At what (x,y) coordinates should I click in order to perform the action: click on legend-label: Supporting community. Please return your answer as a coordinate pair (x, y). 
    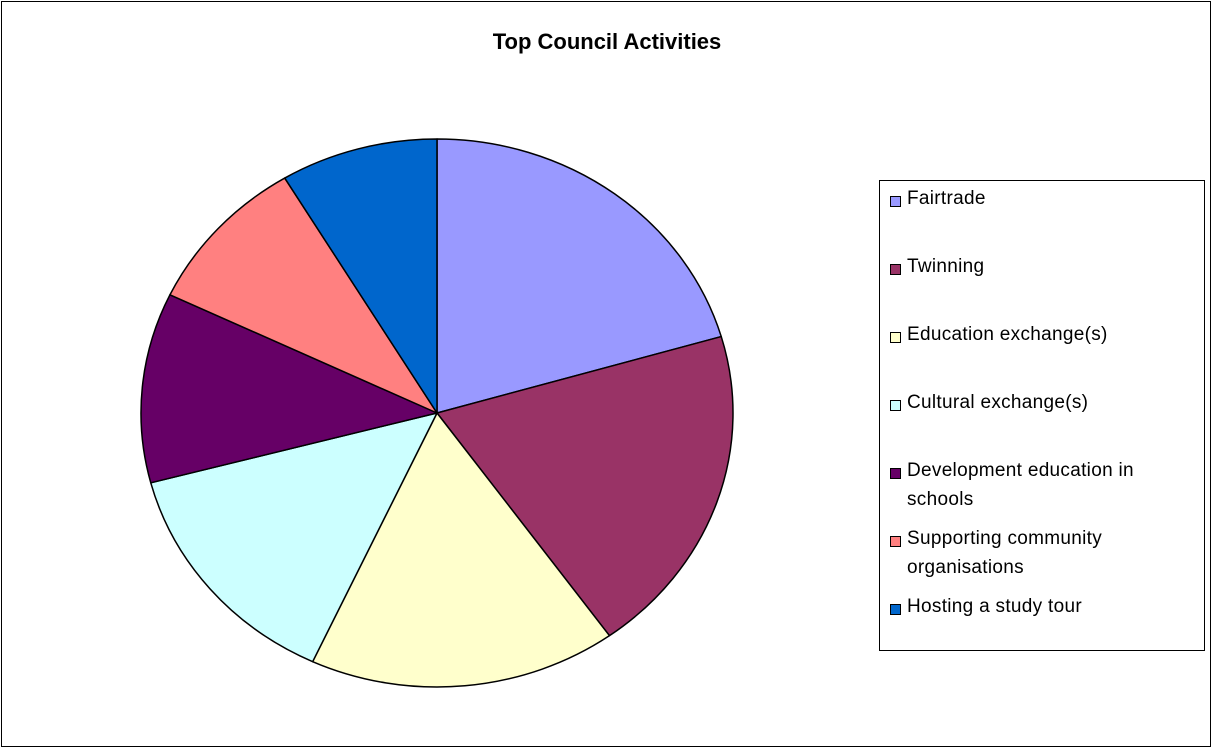
    Looking at the image, I should click on (1005, 538).